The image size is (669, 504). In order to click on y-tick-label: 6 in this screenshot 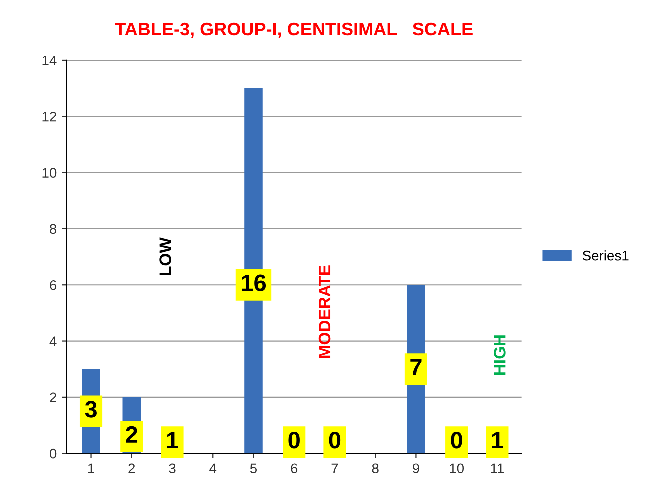, I will do `click(53, 285)`.